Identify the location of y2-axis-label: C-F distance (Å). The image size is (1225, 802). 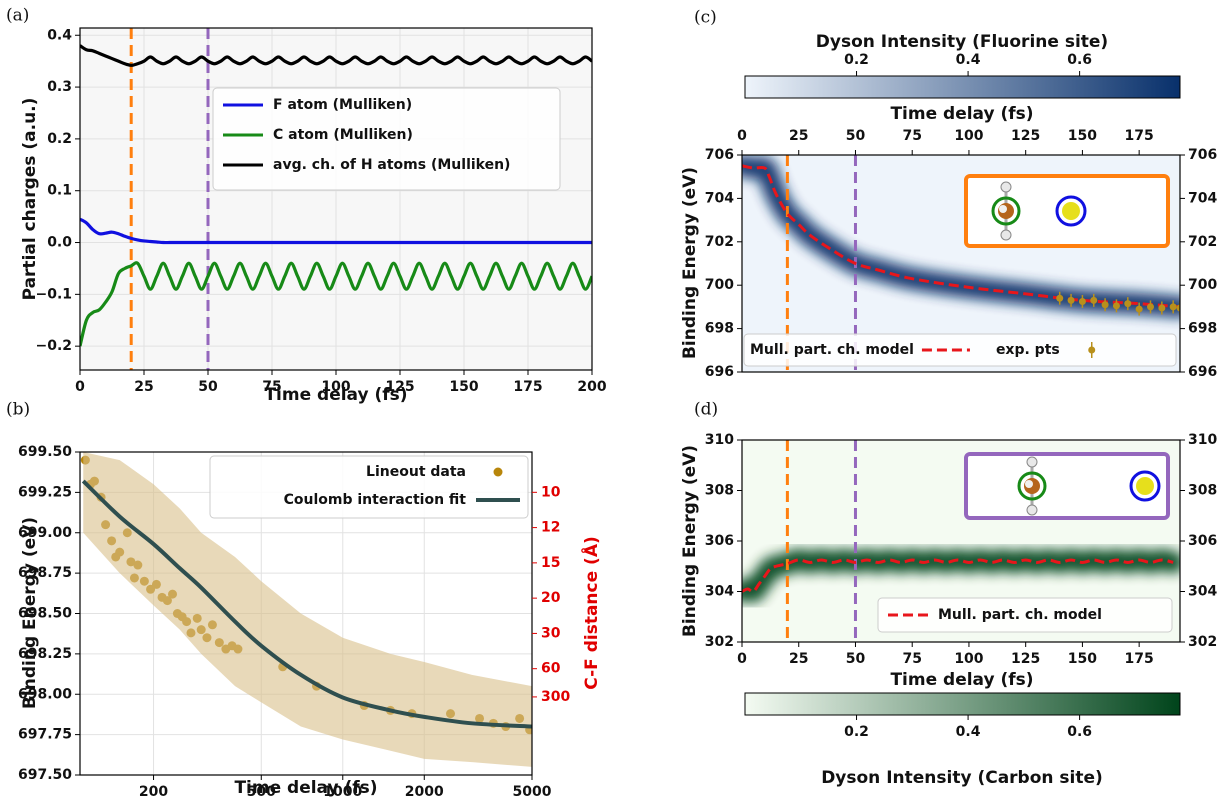
(590, 613).